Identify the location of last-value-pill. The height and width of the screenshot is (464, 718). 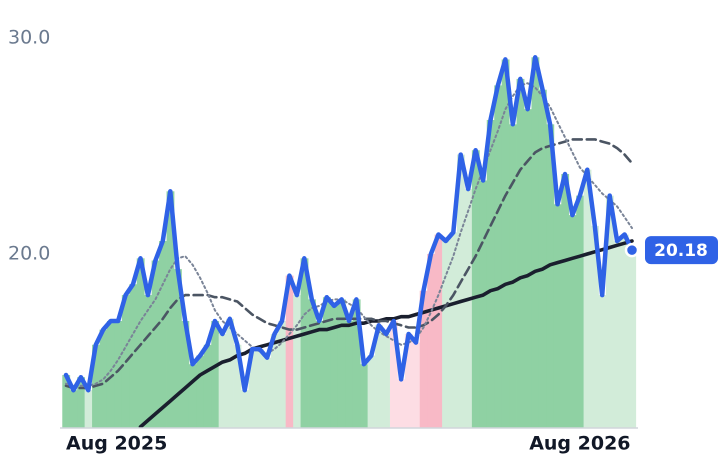
(681, 250).